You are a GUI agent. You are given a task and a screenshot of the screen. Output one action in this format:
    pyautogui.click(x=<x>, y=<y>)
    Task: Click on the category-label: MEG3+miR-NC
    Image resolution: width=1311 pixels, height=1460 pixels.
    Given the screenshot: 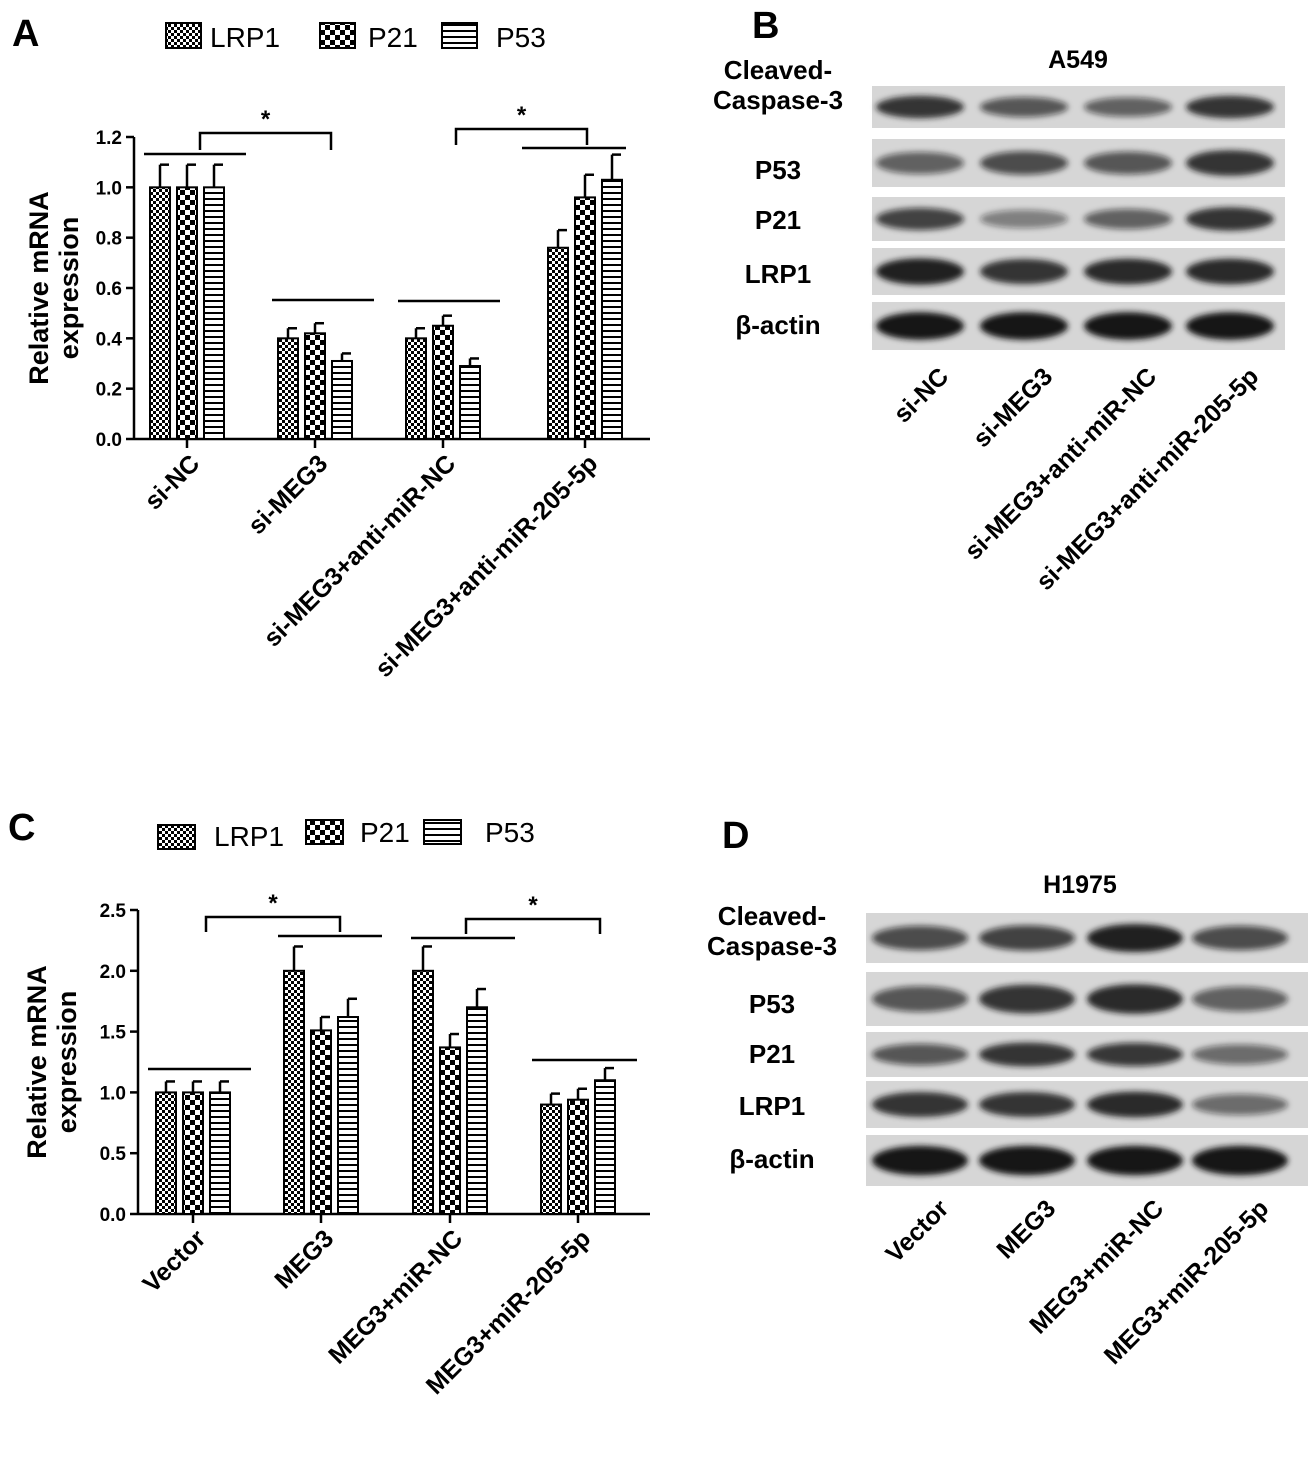 What is the action you would take?
    pyautogui.click(x=395, y=1296)
    